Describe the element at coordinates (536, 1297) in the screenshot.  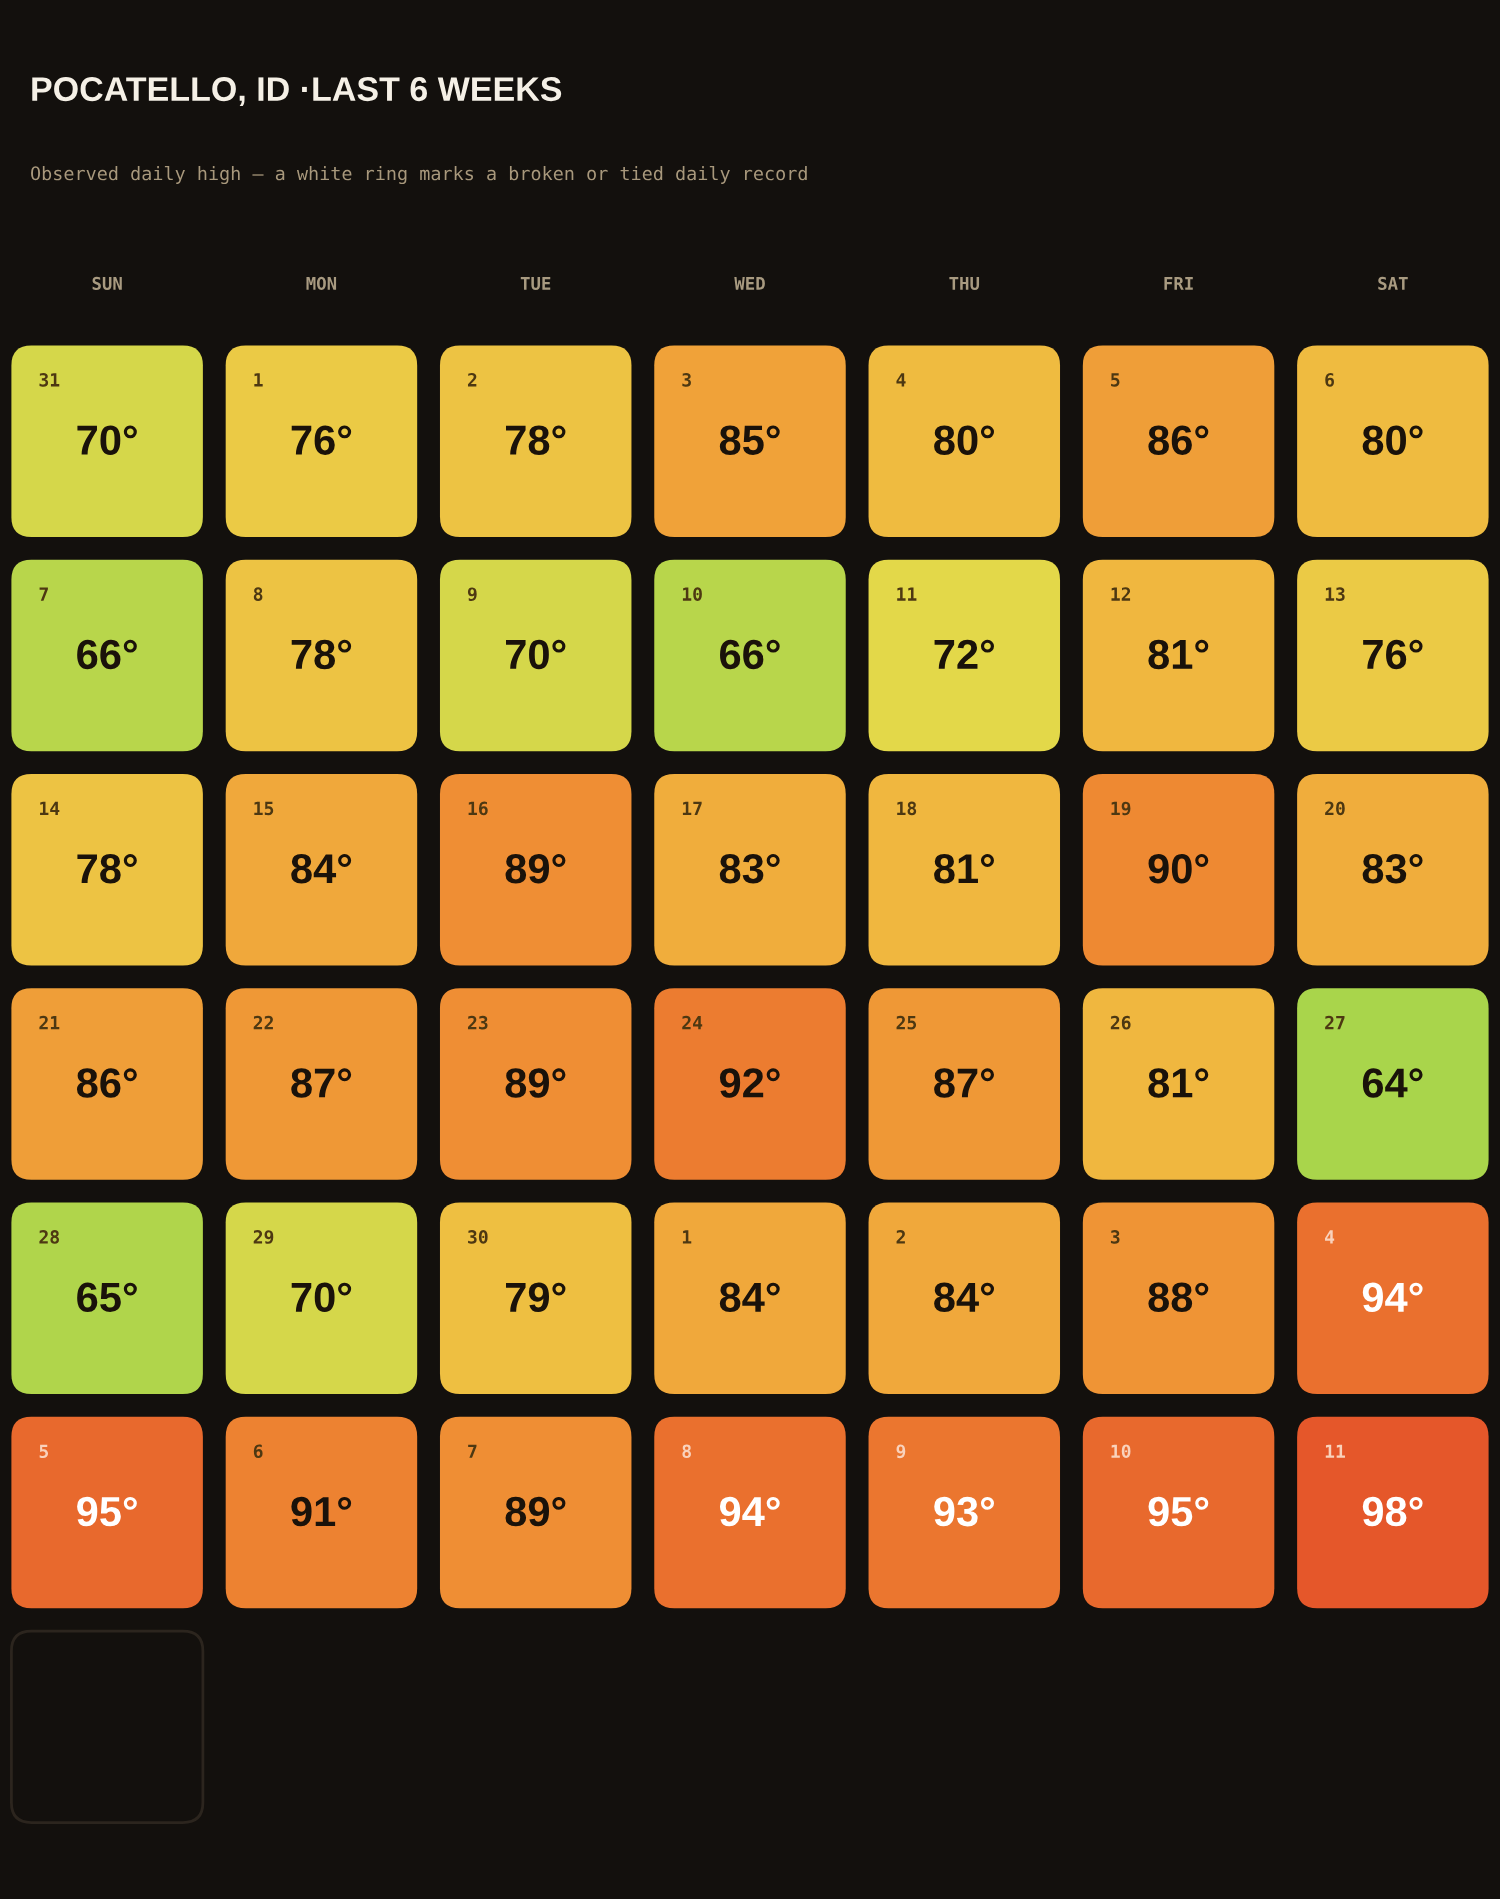
I see `data-label: 79°` at that location.